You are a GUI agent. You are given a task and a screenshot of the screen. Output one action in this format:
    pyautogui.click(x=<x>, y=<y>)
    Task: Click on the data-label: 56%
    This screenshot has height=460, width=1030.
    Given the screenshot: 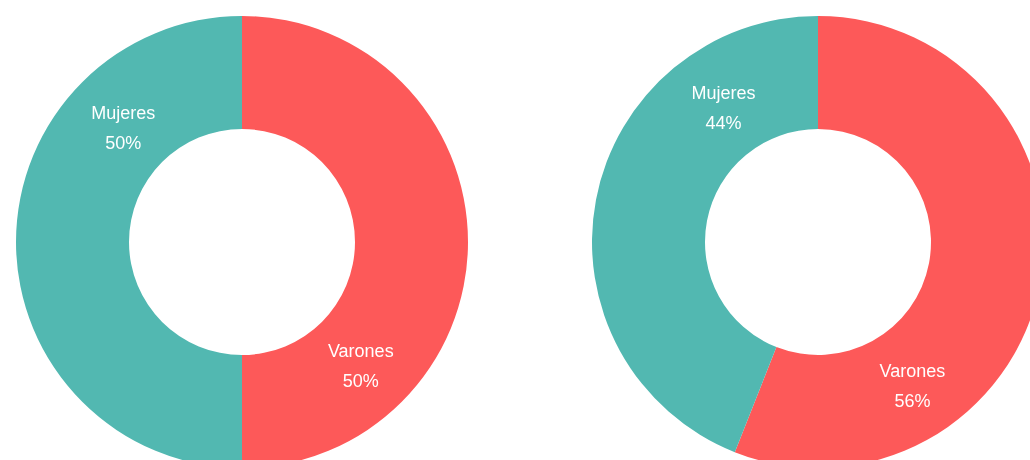 What is the action you would take?
    pyautogui.click(x=912, y=400)
    